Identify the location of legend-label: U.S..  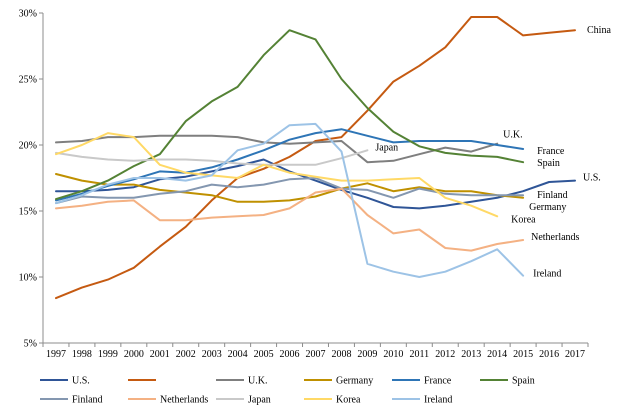
(81, 381).